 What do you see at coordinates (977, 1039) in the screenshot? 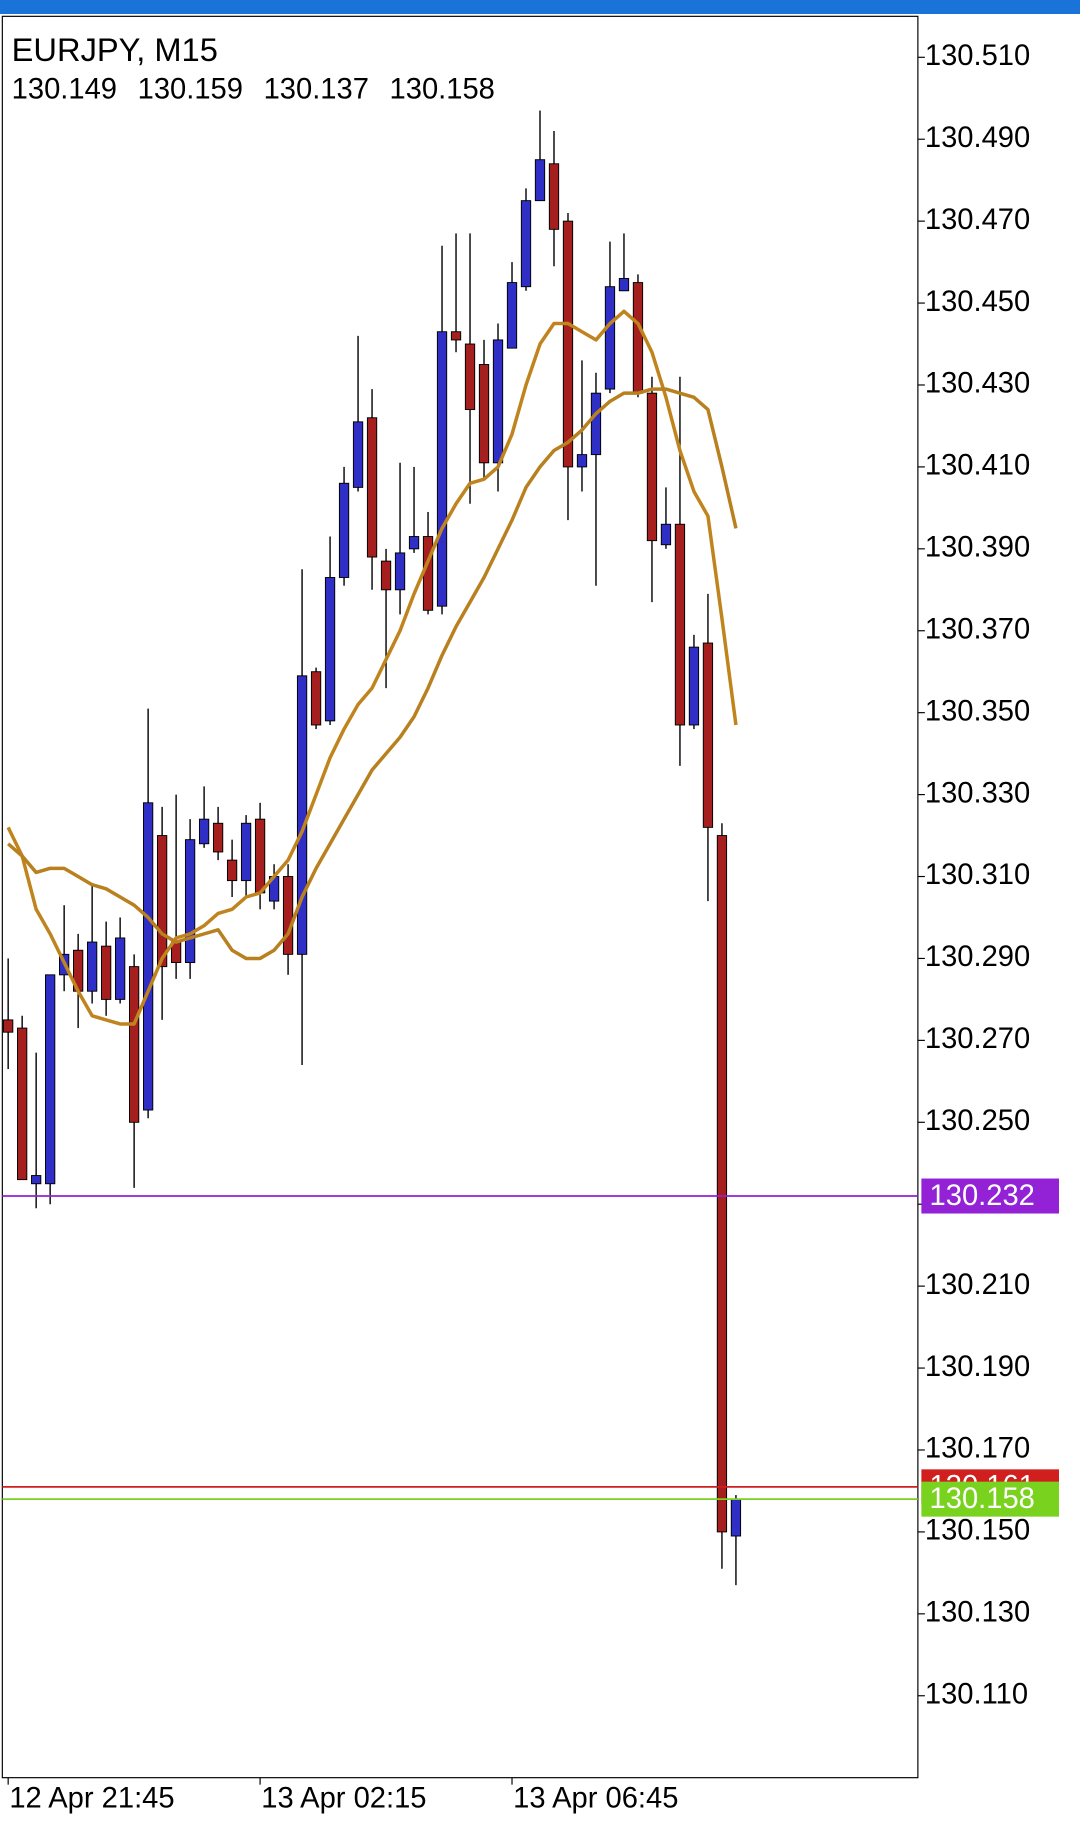
I see `y-tick-label: 130.270` at bounding box center [977, 1039].